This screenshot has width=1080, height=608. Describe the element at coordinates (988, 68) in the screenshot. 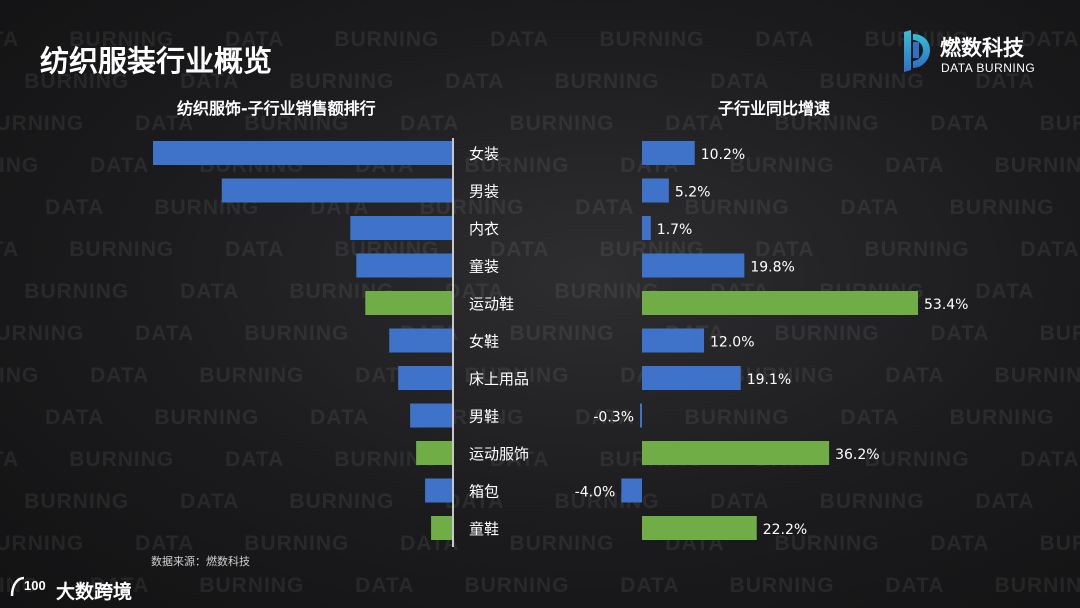

I see `brand-name-en: DATA BURNING` at that location.